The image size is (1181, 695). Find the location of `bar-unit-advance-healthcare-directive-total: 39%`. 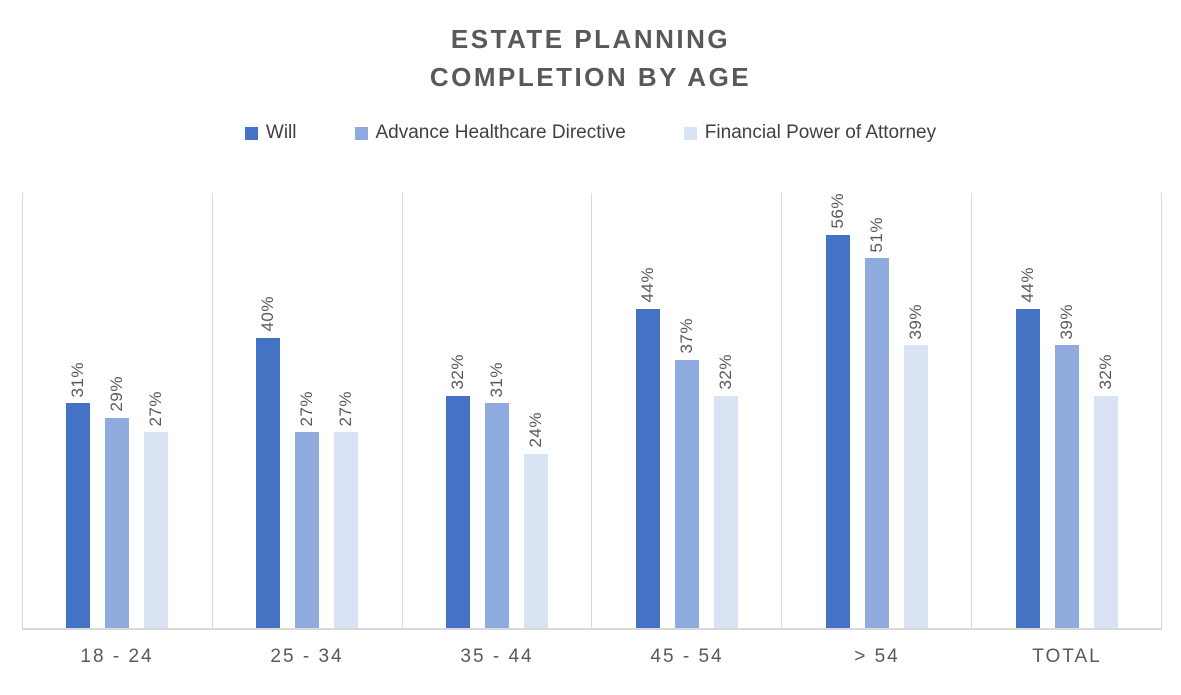

bar-unit-advance-healthcare-directive-total: 39% is located at coordinates (1066, 410).